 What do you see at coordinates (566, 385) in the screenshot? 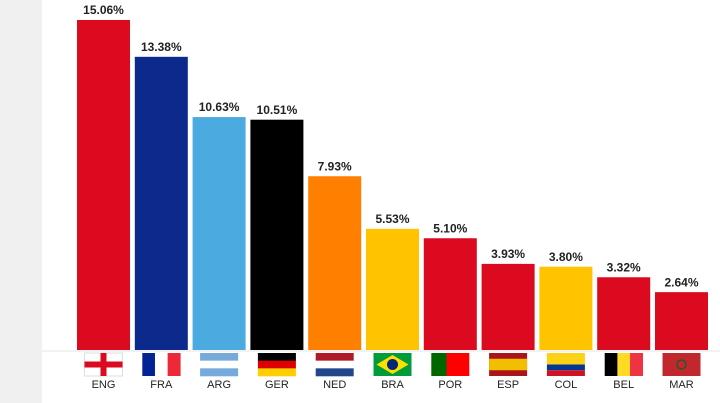
I see `category-label: COL` at bounding box center [566, 385].